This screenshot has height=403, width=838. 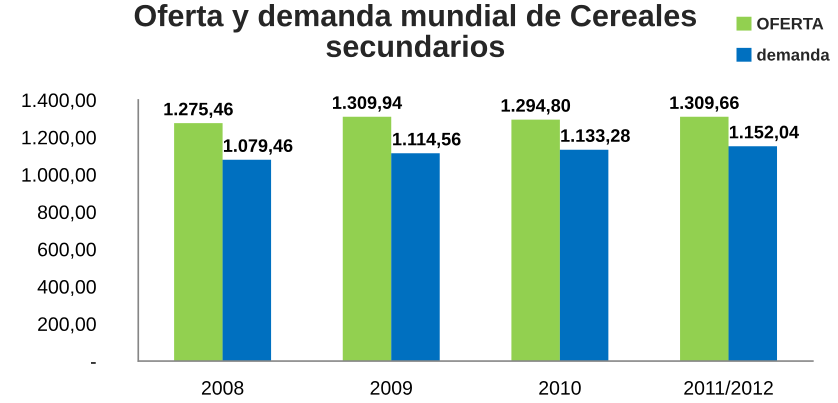 What do you see at coordinates (764, 134) in the screenshot?
I see `data-label: 1.152,04` at bounding box center [764, 134].